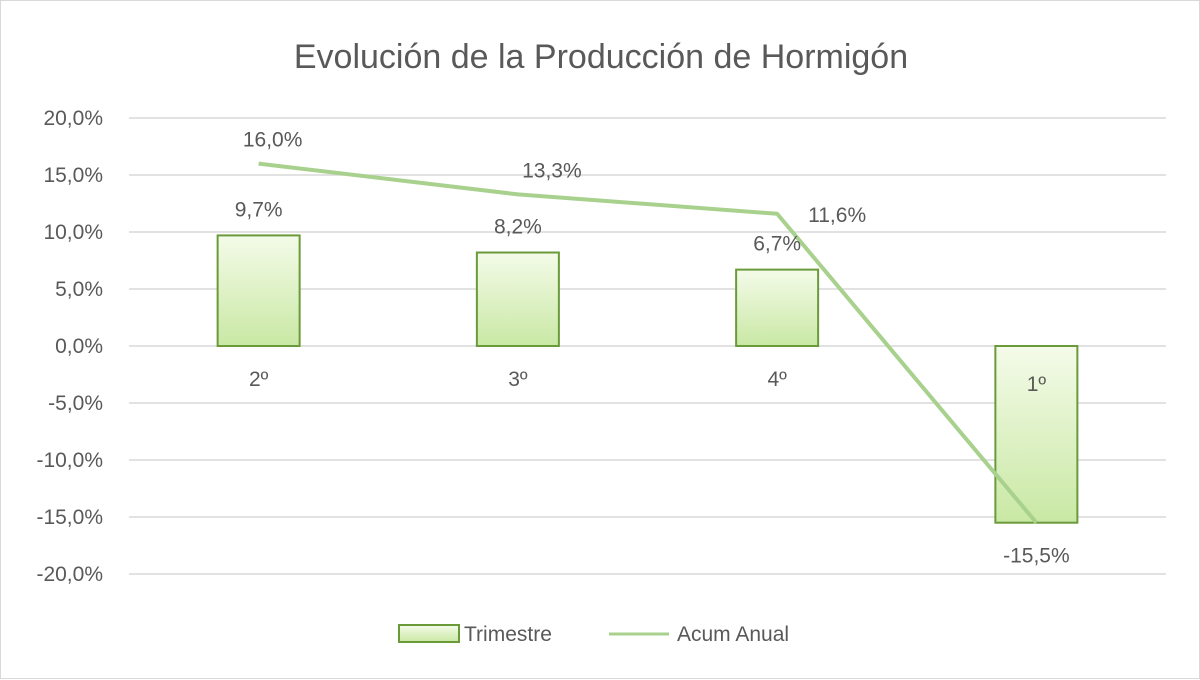  What do you see at coordinates (593, 634) in the screenshot?
I see `legend: Trimestre Acum Anual` at bounding box center [593, 634].